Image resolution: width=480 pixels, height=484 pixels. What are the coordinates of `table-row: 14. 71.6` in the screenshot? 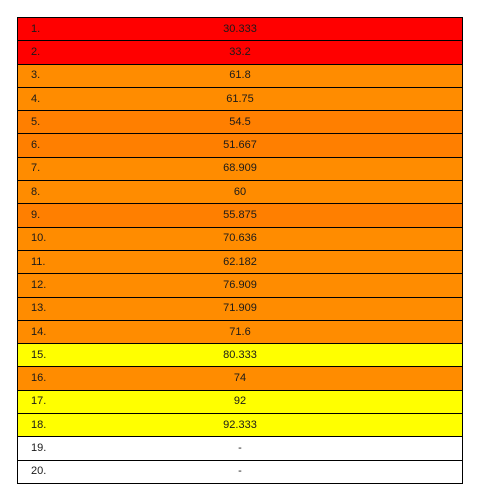 It's located at (240, 332).